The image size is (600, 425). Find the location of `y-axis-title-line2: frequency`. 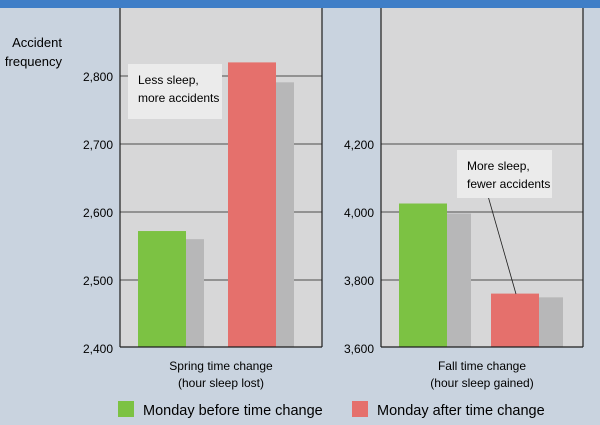

y-axis-title-line2: frequency is located at coordinates (34, 61).